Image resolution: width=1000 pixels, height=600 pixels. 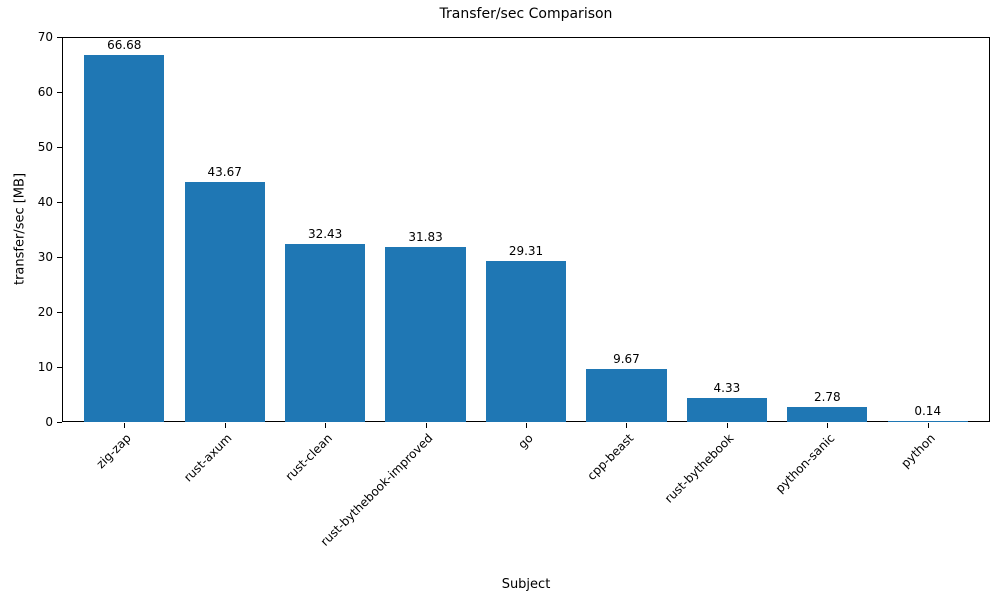 I want to click on x-tick-label: rust-bythebook, so click(x=699, y=468).